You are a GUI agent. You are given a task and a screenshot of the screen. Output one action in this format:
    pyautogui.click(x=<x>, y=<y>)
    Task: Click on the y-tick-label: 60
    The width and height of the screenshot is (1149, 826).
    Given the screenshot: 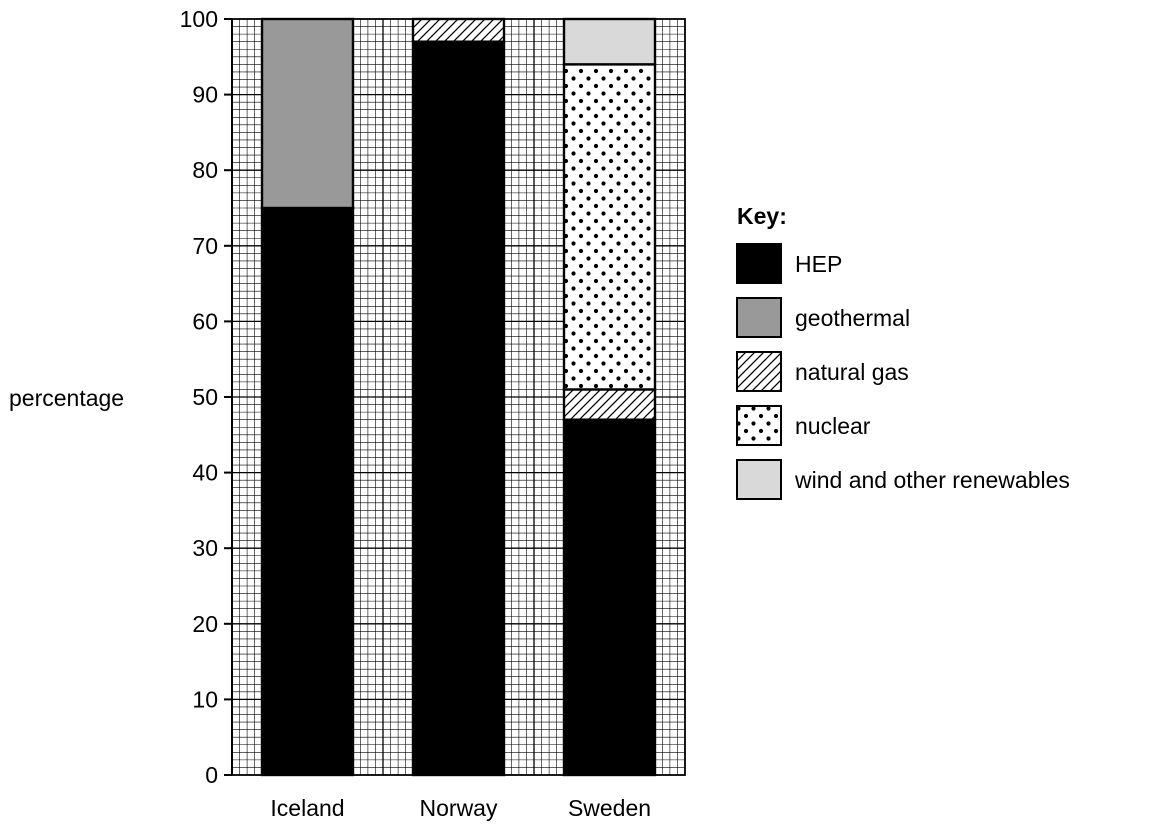 What is the action you would take?
    pyautogui.click(x=205, y=321)
    